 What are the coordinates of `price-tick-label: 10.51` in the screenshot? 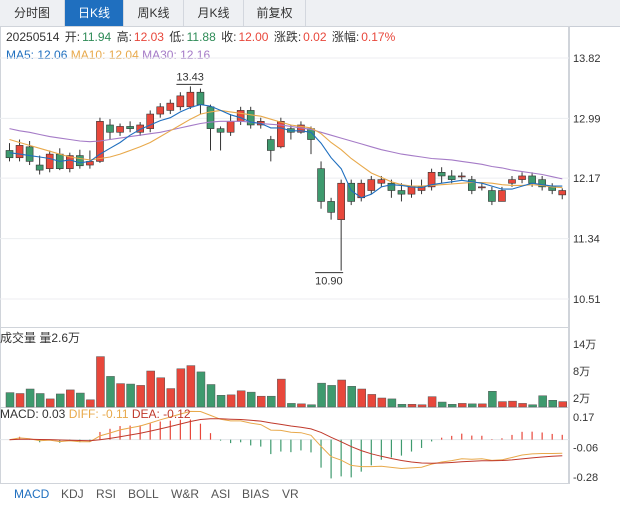 It's located at (587, 300).